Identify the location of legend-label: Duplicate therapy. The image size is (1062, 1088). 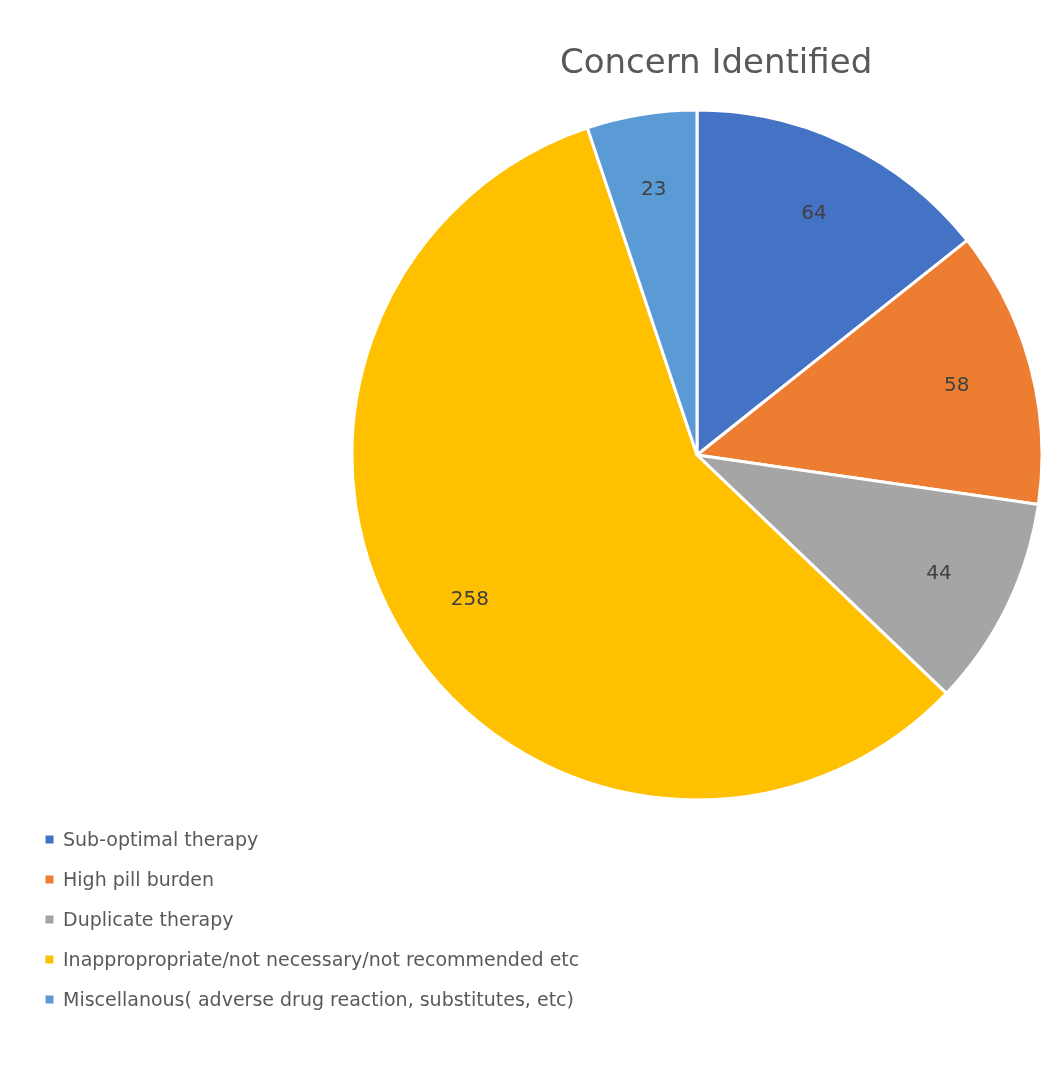
(148, 918).